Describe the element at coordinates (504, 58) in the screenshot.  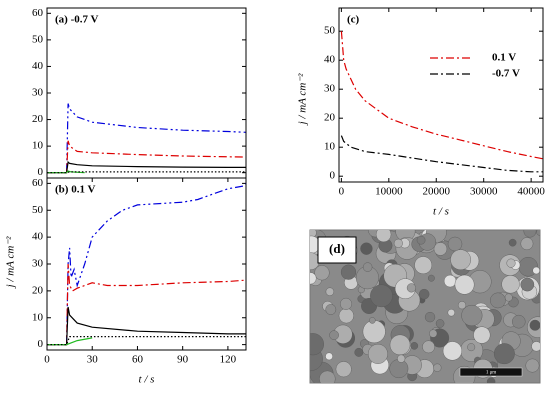
I see `legend-label: 0.1 V` at that location.